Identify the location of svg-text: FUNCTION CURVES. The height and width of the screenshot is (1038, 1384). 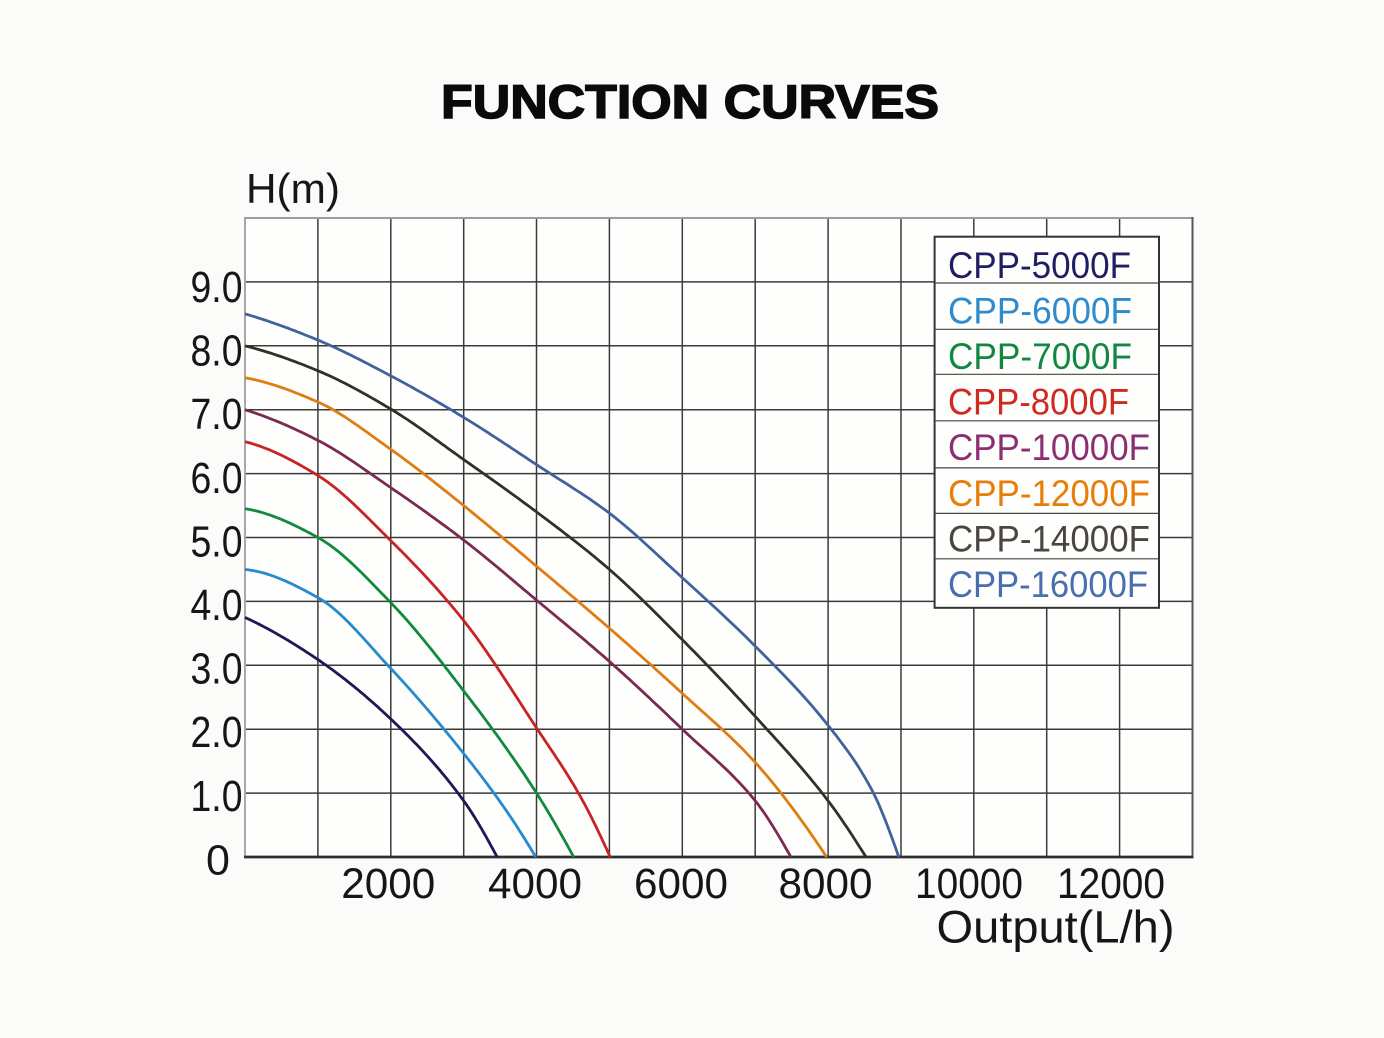
(690, 102).